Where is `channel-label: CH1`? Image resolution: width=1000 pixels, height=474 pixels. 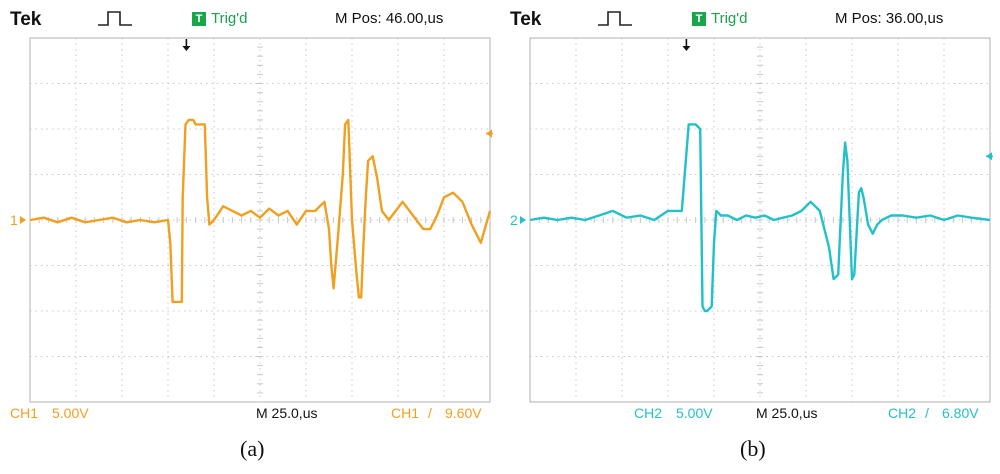 channel-label: CH1 is located at coordinates (24, 413).